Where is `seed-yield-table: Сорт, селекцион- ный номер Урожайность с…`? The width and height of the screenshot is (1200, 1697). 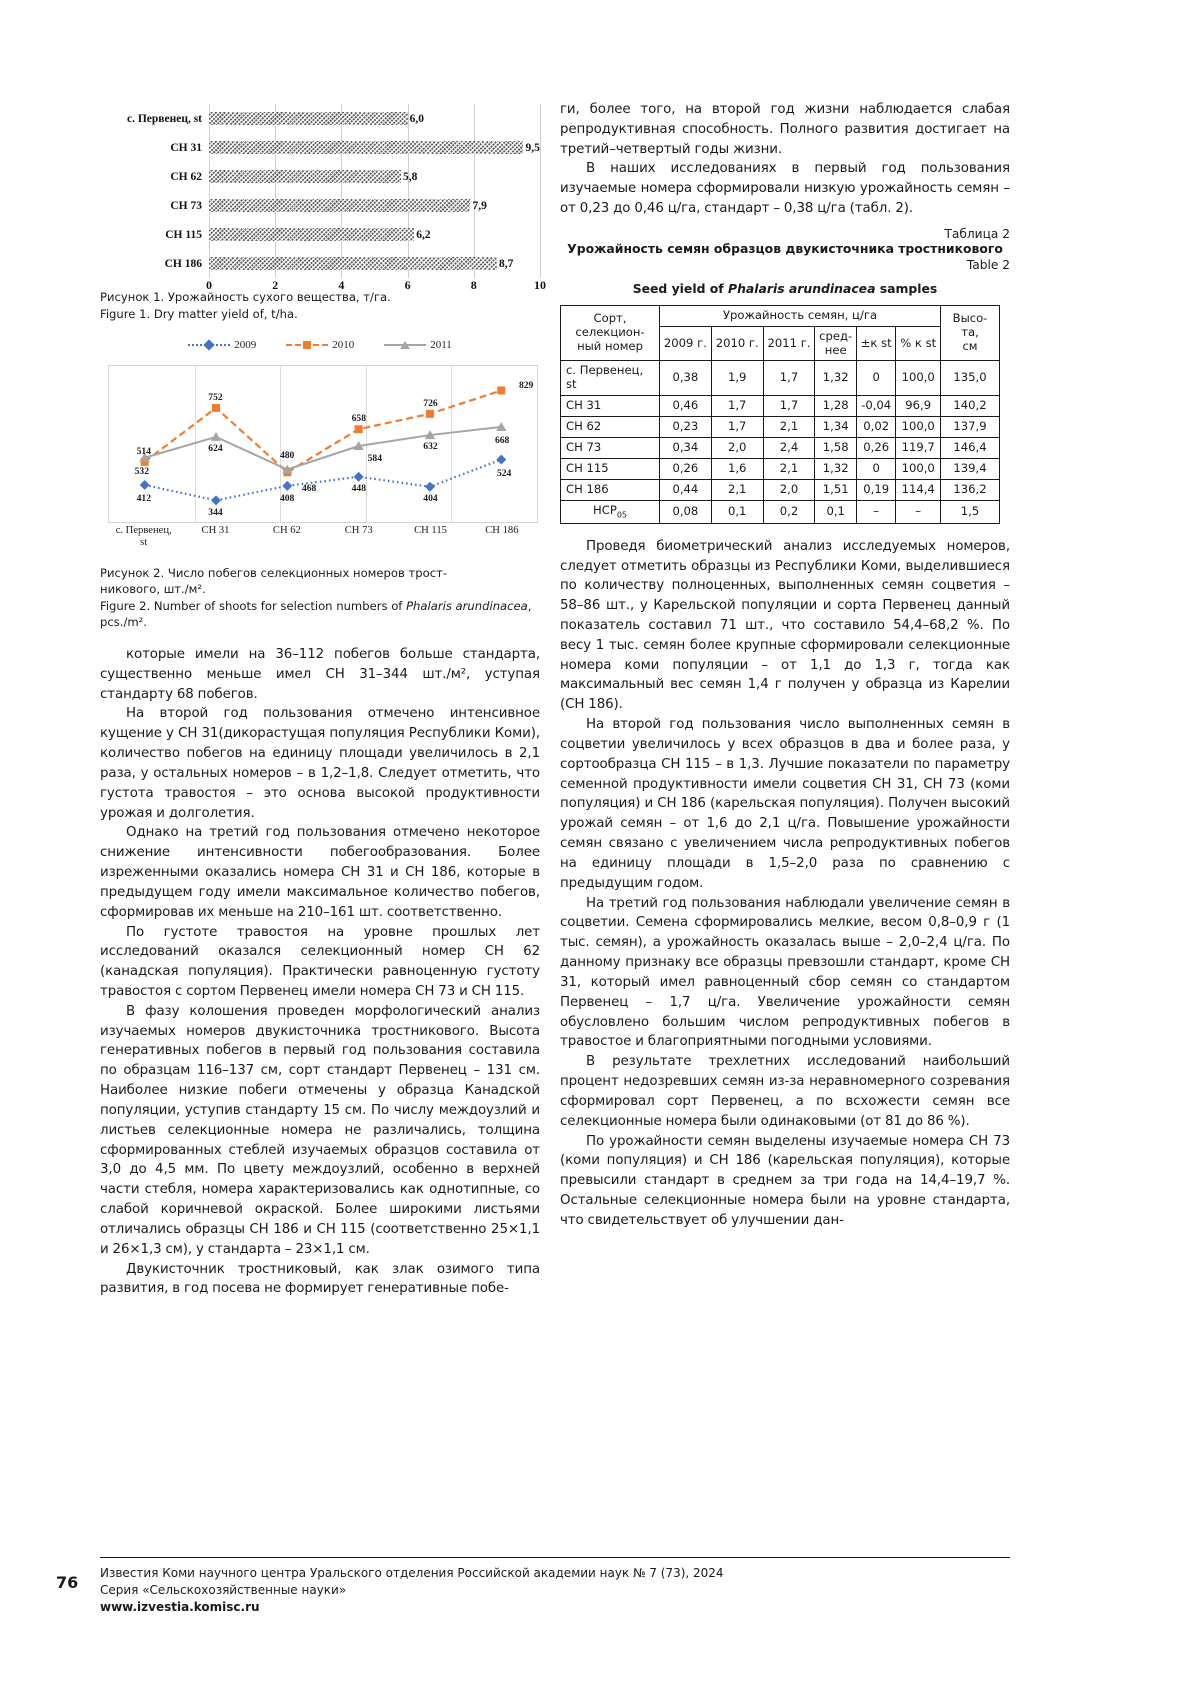
seed-yield-table: Сорт, селекцион- ный номер Урожайность с… is located at coordinates (780, 414).